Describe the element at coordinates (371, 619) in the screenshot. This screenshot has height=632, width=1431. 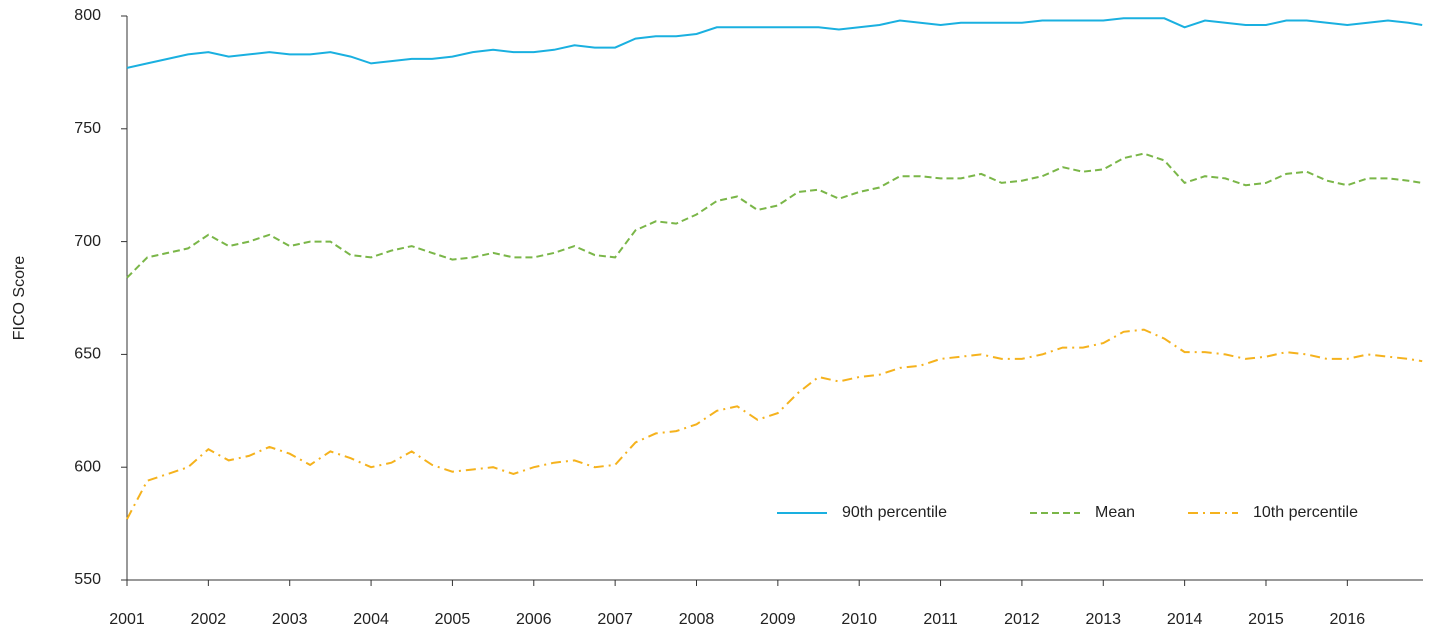
I see `x-tick-label: 2004` at that location.